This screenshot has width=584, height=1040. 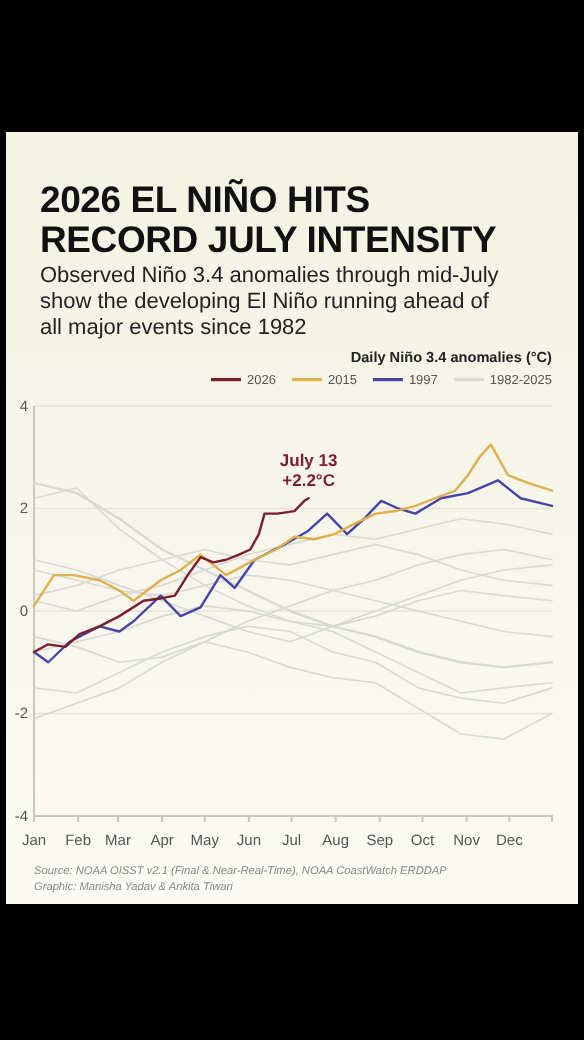 What do you see at coordinates (270, 303) in the screenshot?
I see `chart-subtitle: Observed Niño 3.4 anomalies through mid-July show the developing El Niño running ahead of all major events since 1982` at bounding box center [270, 303].